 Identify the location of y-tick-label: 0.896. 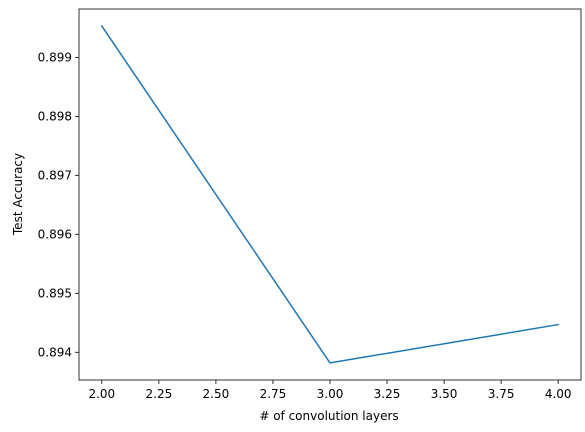
(55, 234).